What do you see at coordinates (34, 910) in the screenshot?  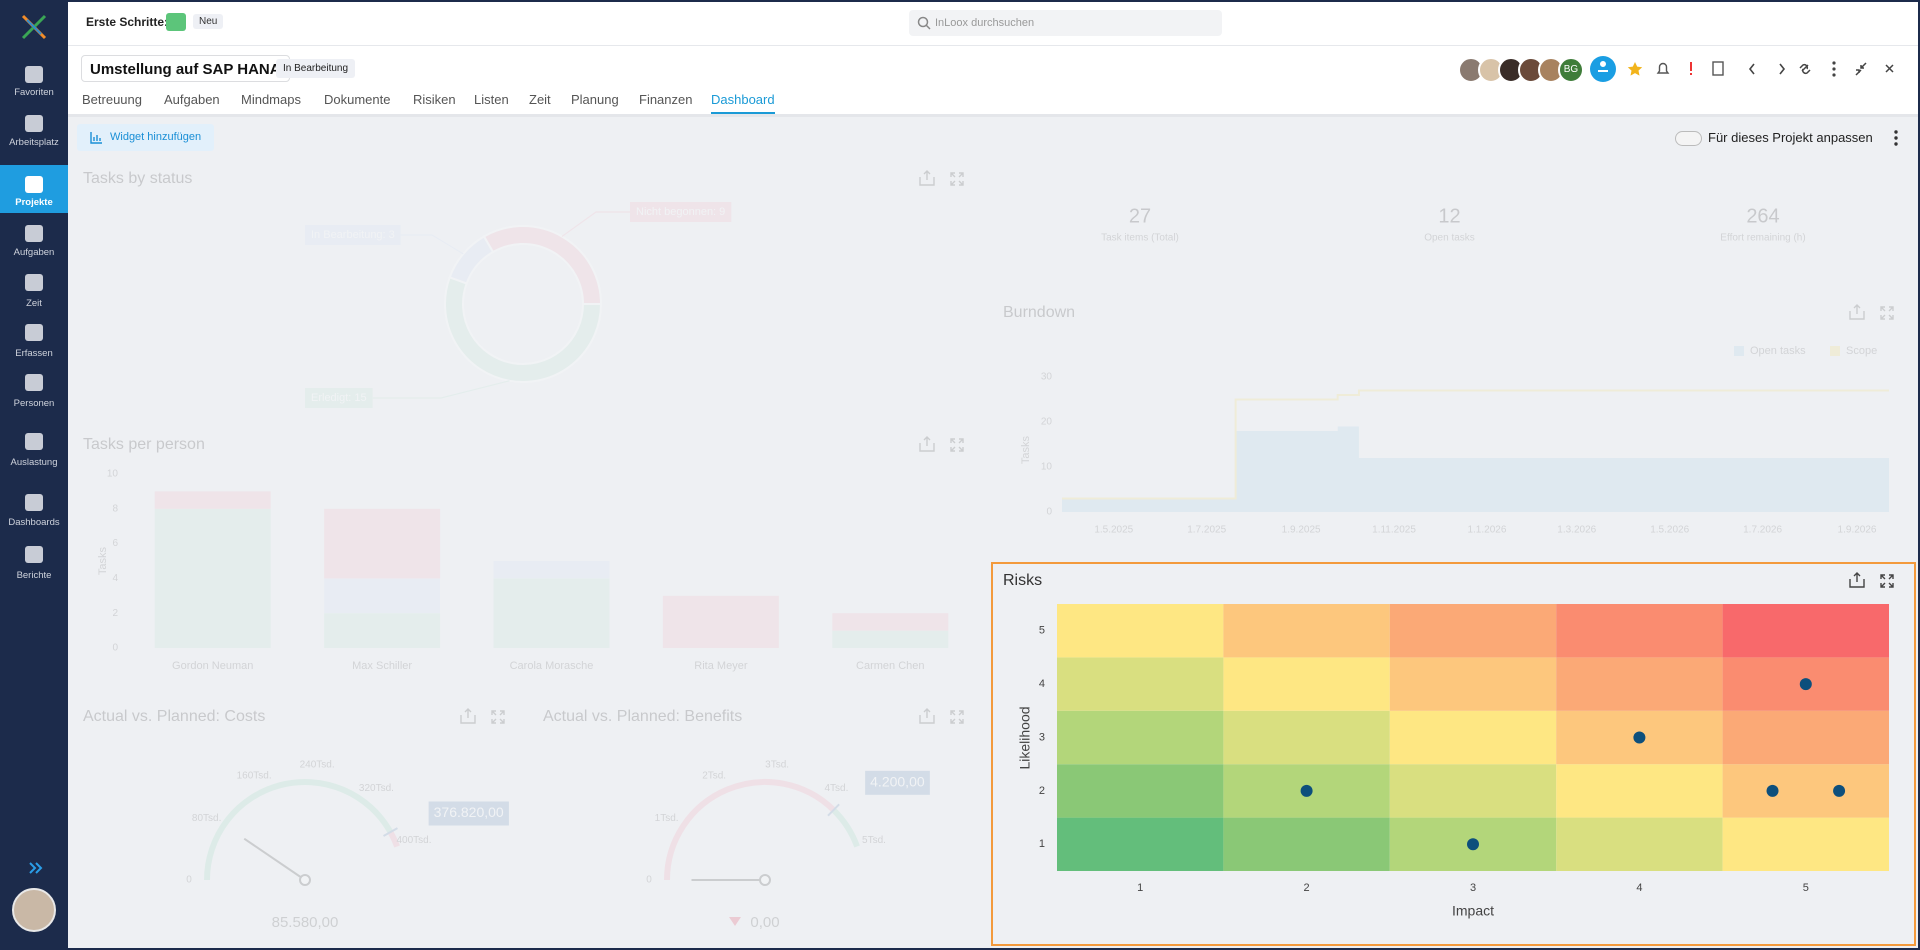 I see `user-avatar` at bounding box center [34, 910].